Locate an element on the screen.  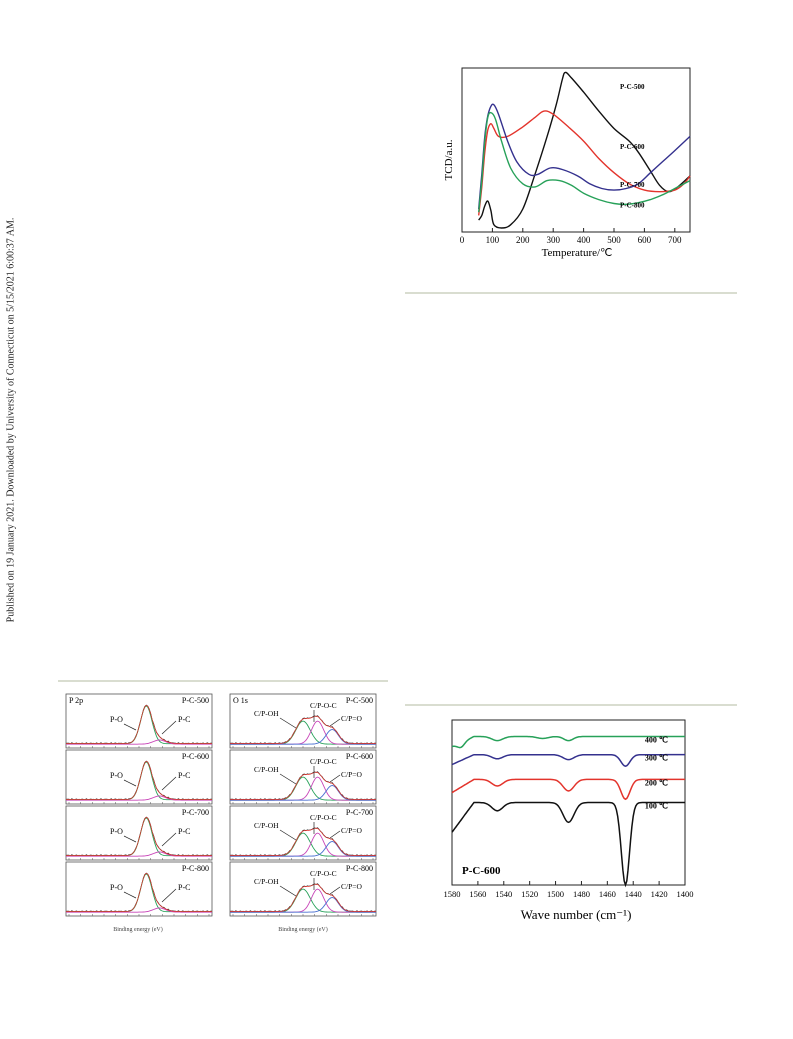
ftir-xlabel: Wave number (cm⁻¹) is located at coordinates (576, 914).